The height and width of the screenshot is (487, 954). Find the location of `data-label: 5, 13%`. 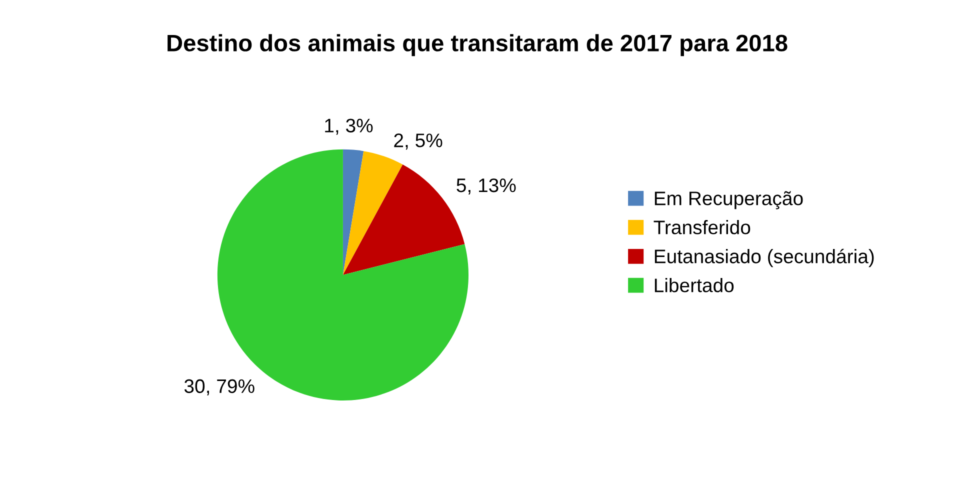

data-label: 5, 13% is located at coordinates (486, 186).